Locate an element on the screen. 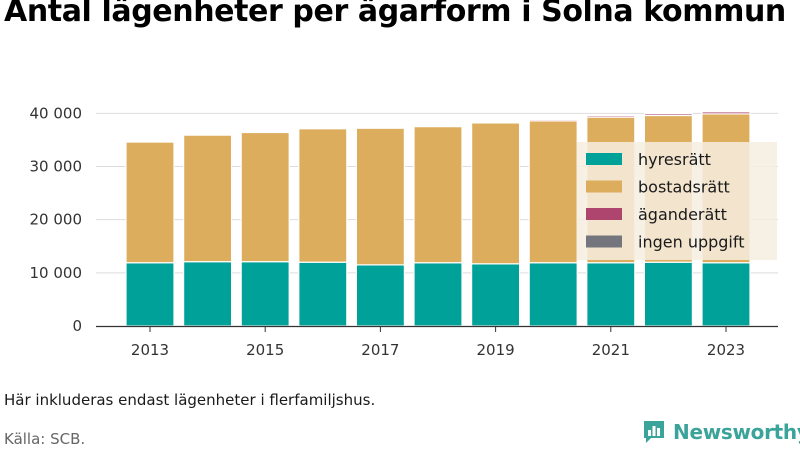 The height and width of the screenshot is (450, 800). brand-logo: Newsworthy is located at coordinates (721, 432).